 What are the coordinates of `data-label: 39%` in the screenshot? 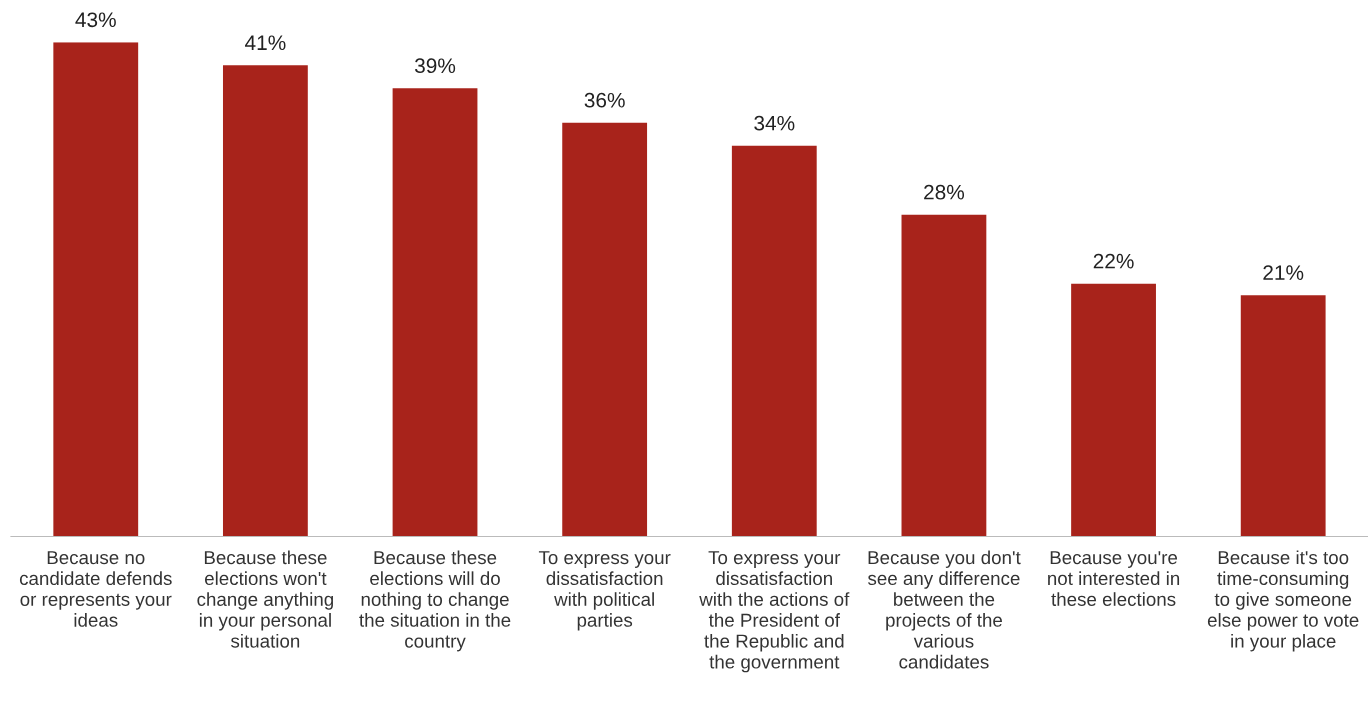 It's located at (435, 66).